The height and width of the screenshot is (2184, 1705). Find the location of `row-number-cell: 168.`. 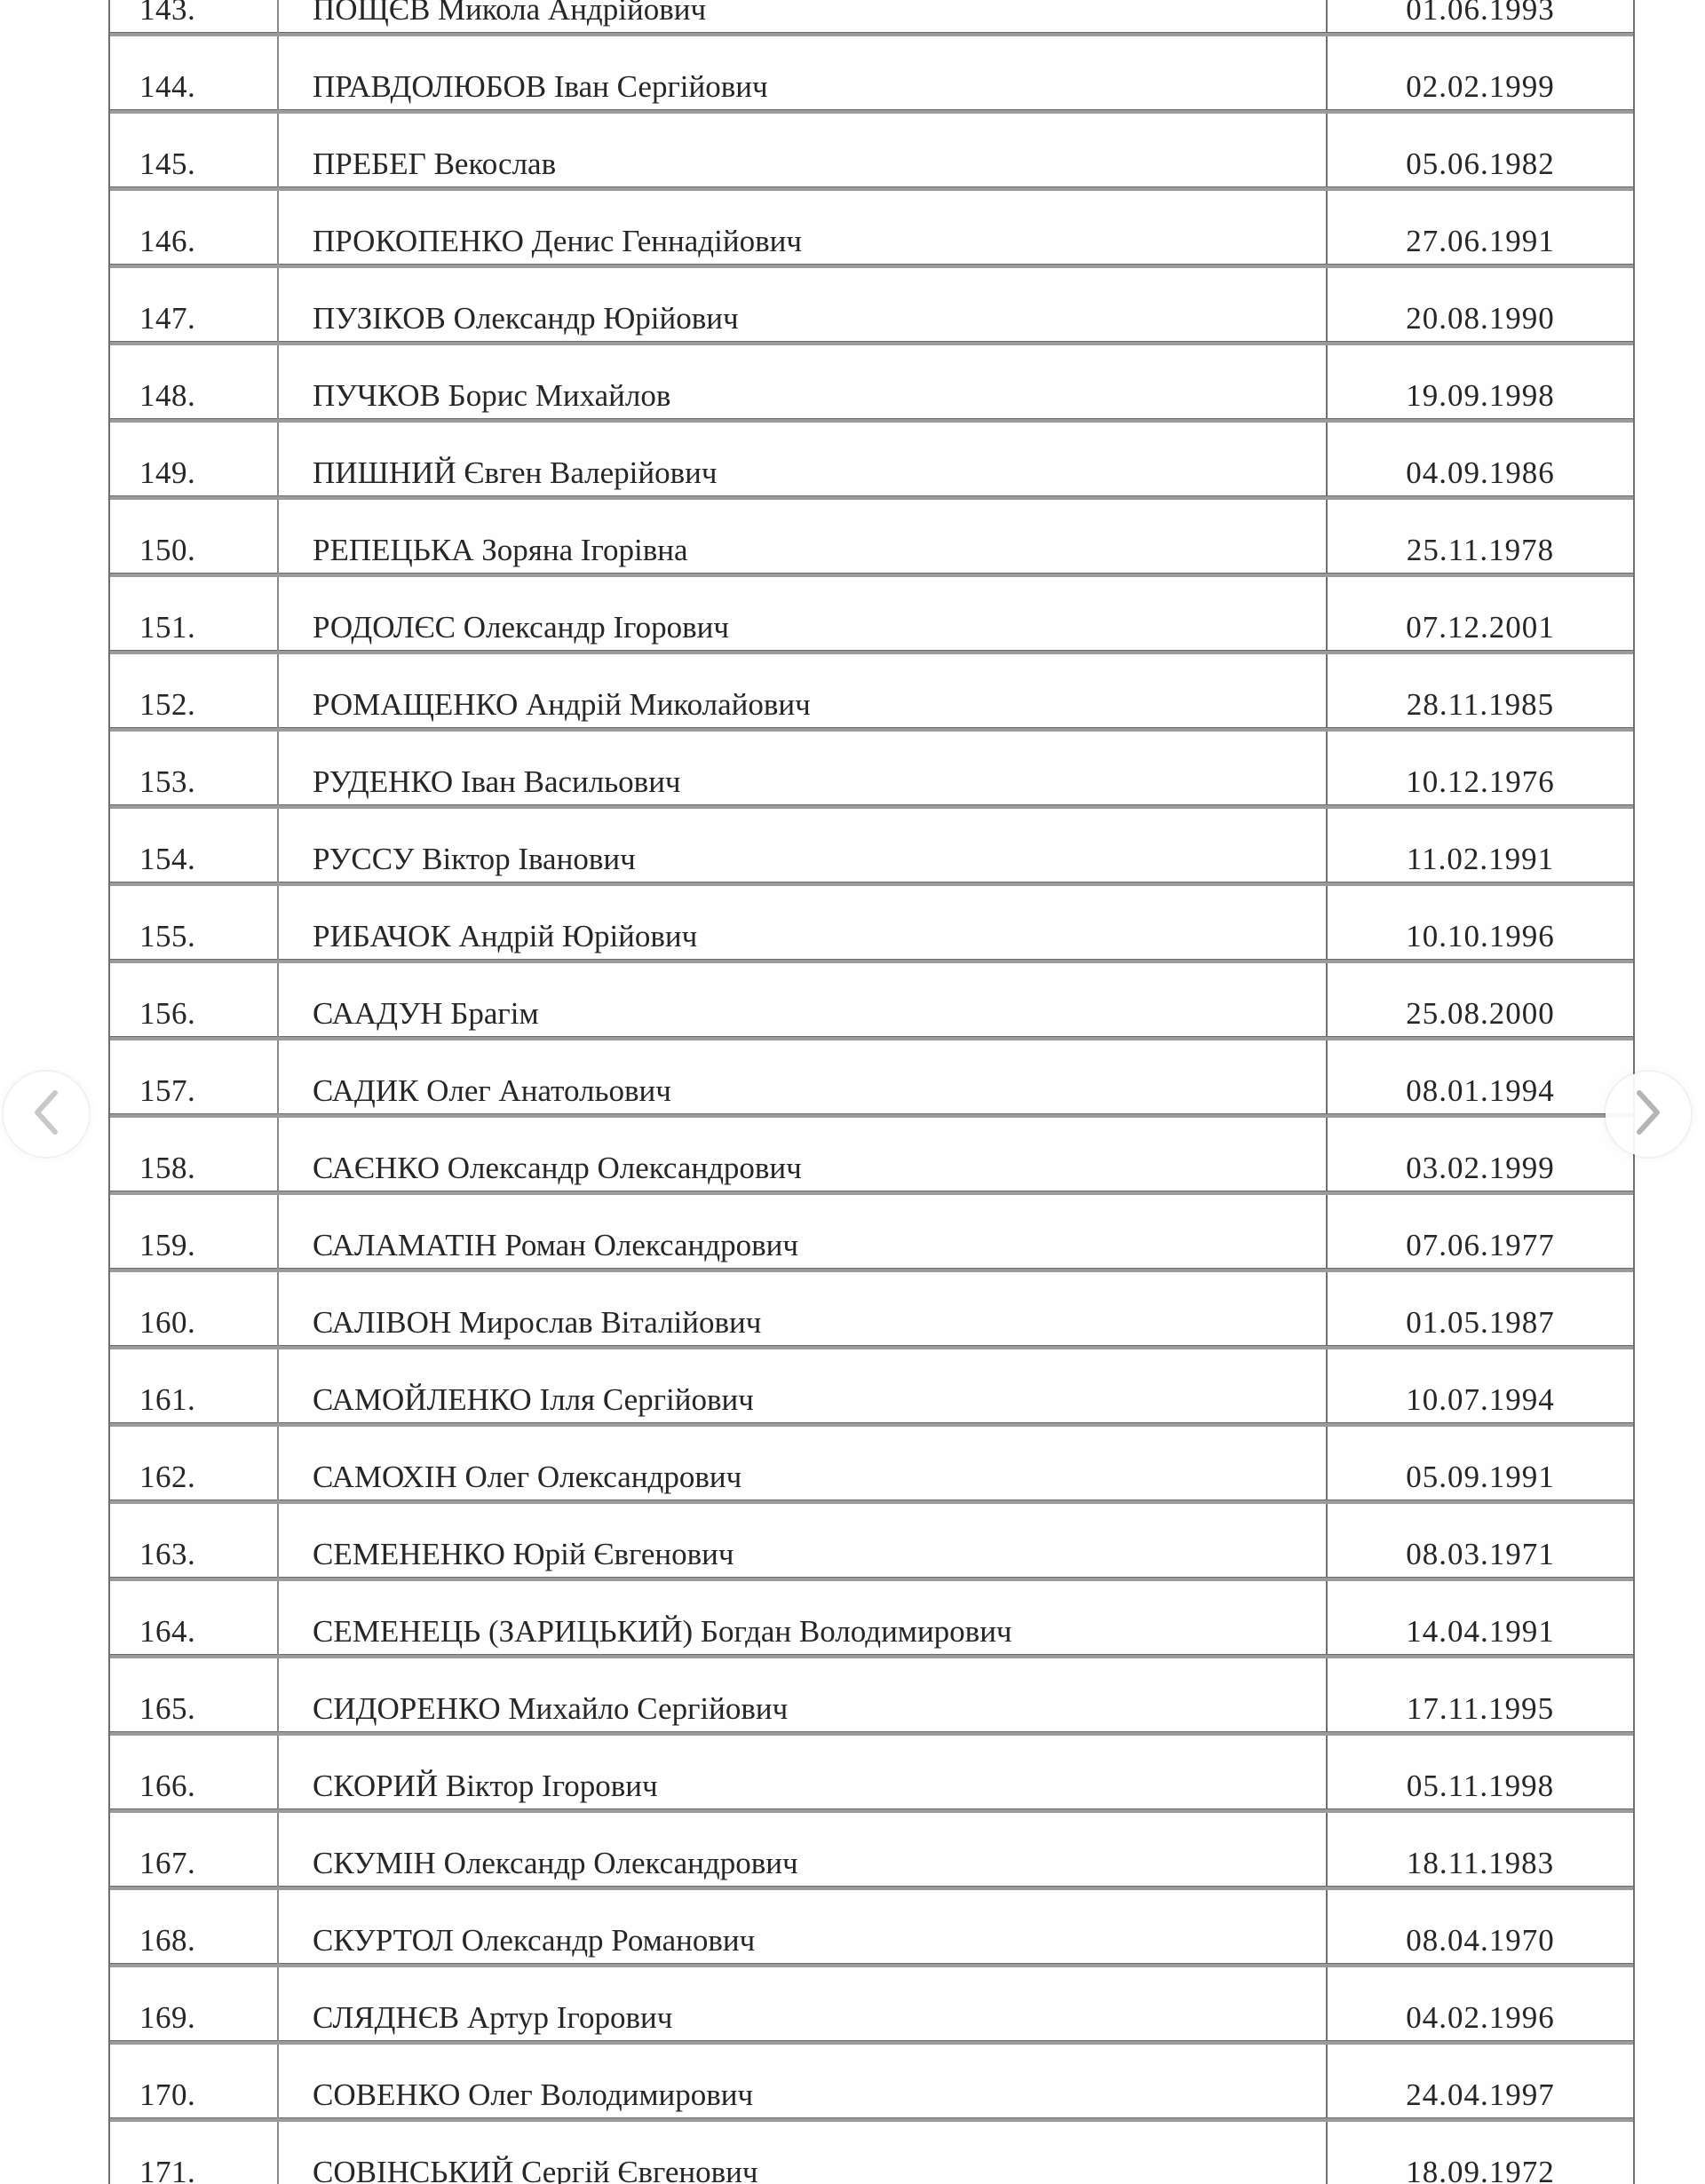

row-number-cell: 168. is located at coordinates (168, 1940).